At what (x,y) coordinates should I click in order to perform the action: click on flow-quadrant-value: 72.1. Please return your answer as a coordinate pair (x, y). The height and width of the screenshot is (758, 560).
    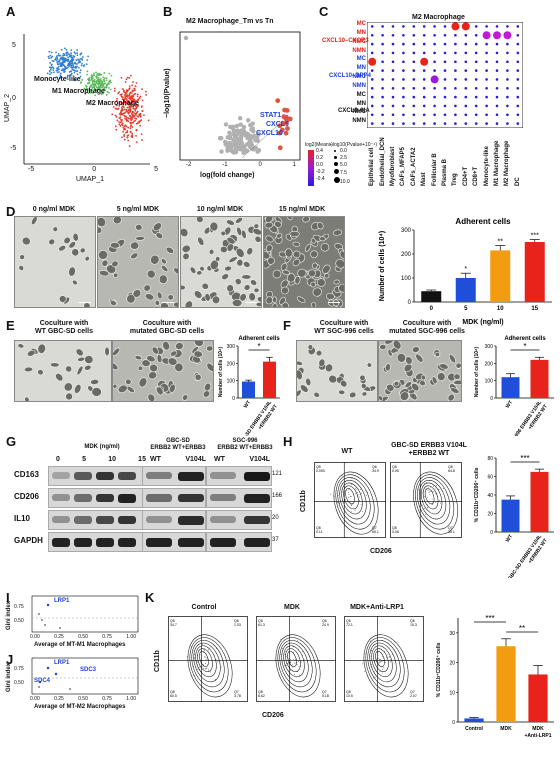
    Looking at the image, I should click on (349, 625).